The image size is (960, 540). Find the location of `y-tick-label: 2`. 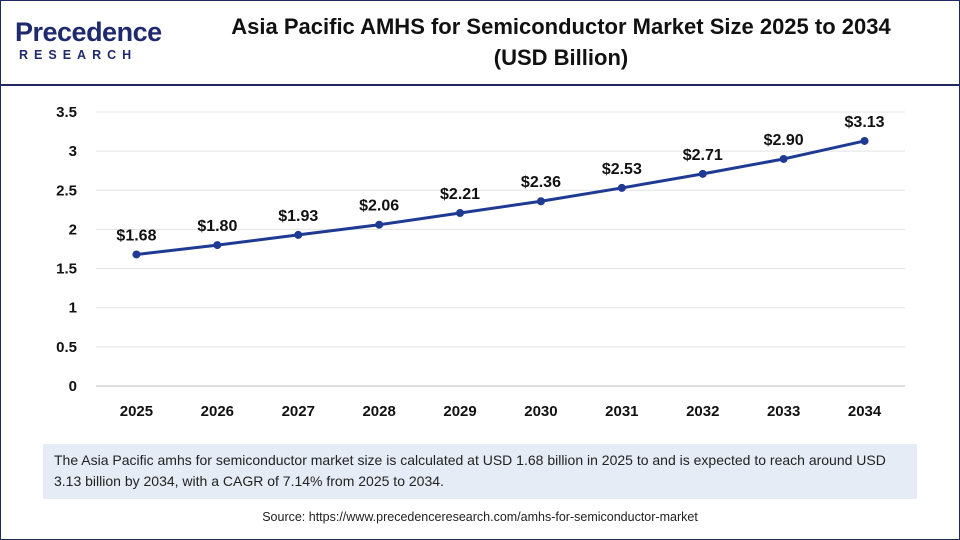

y-tick-label: 2 is located at coordinates (73, 229).